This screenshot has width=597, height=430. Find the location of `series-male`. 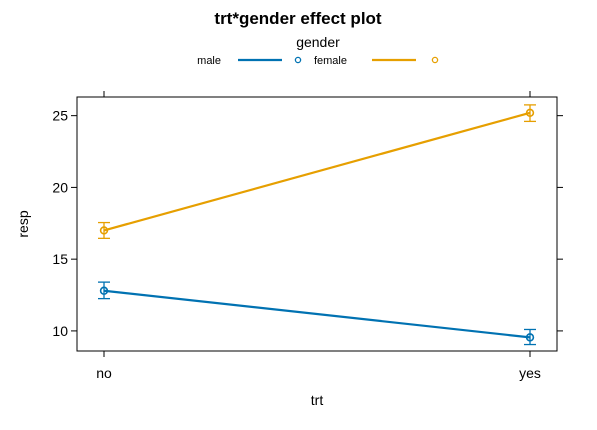

series-male is located at coordinates (317, 313).